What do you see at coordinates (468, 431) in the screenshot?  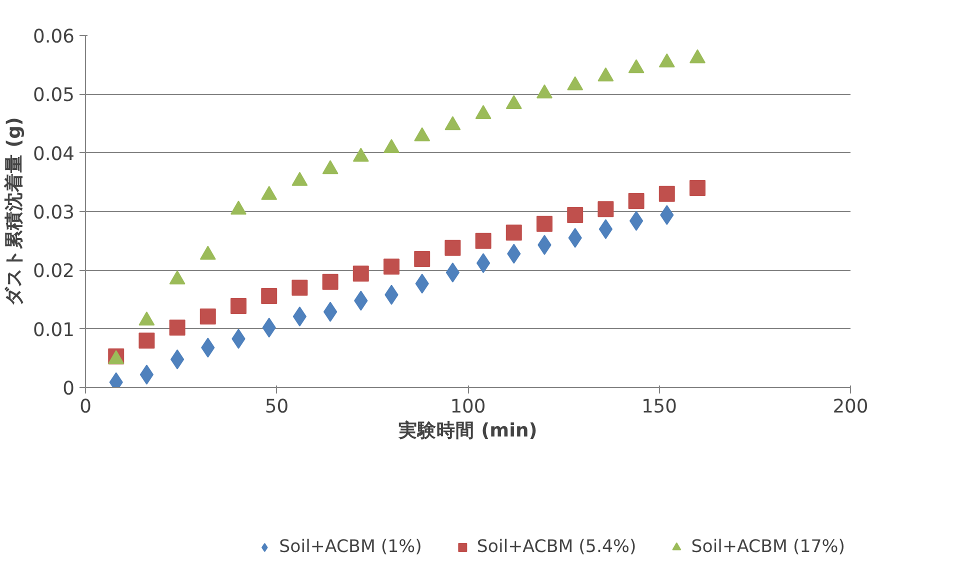 I see `x-axis-title: 実験時間 (min)` at bounding box center [468, 431].